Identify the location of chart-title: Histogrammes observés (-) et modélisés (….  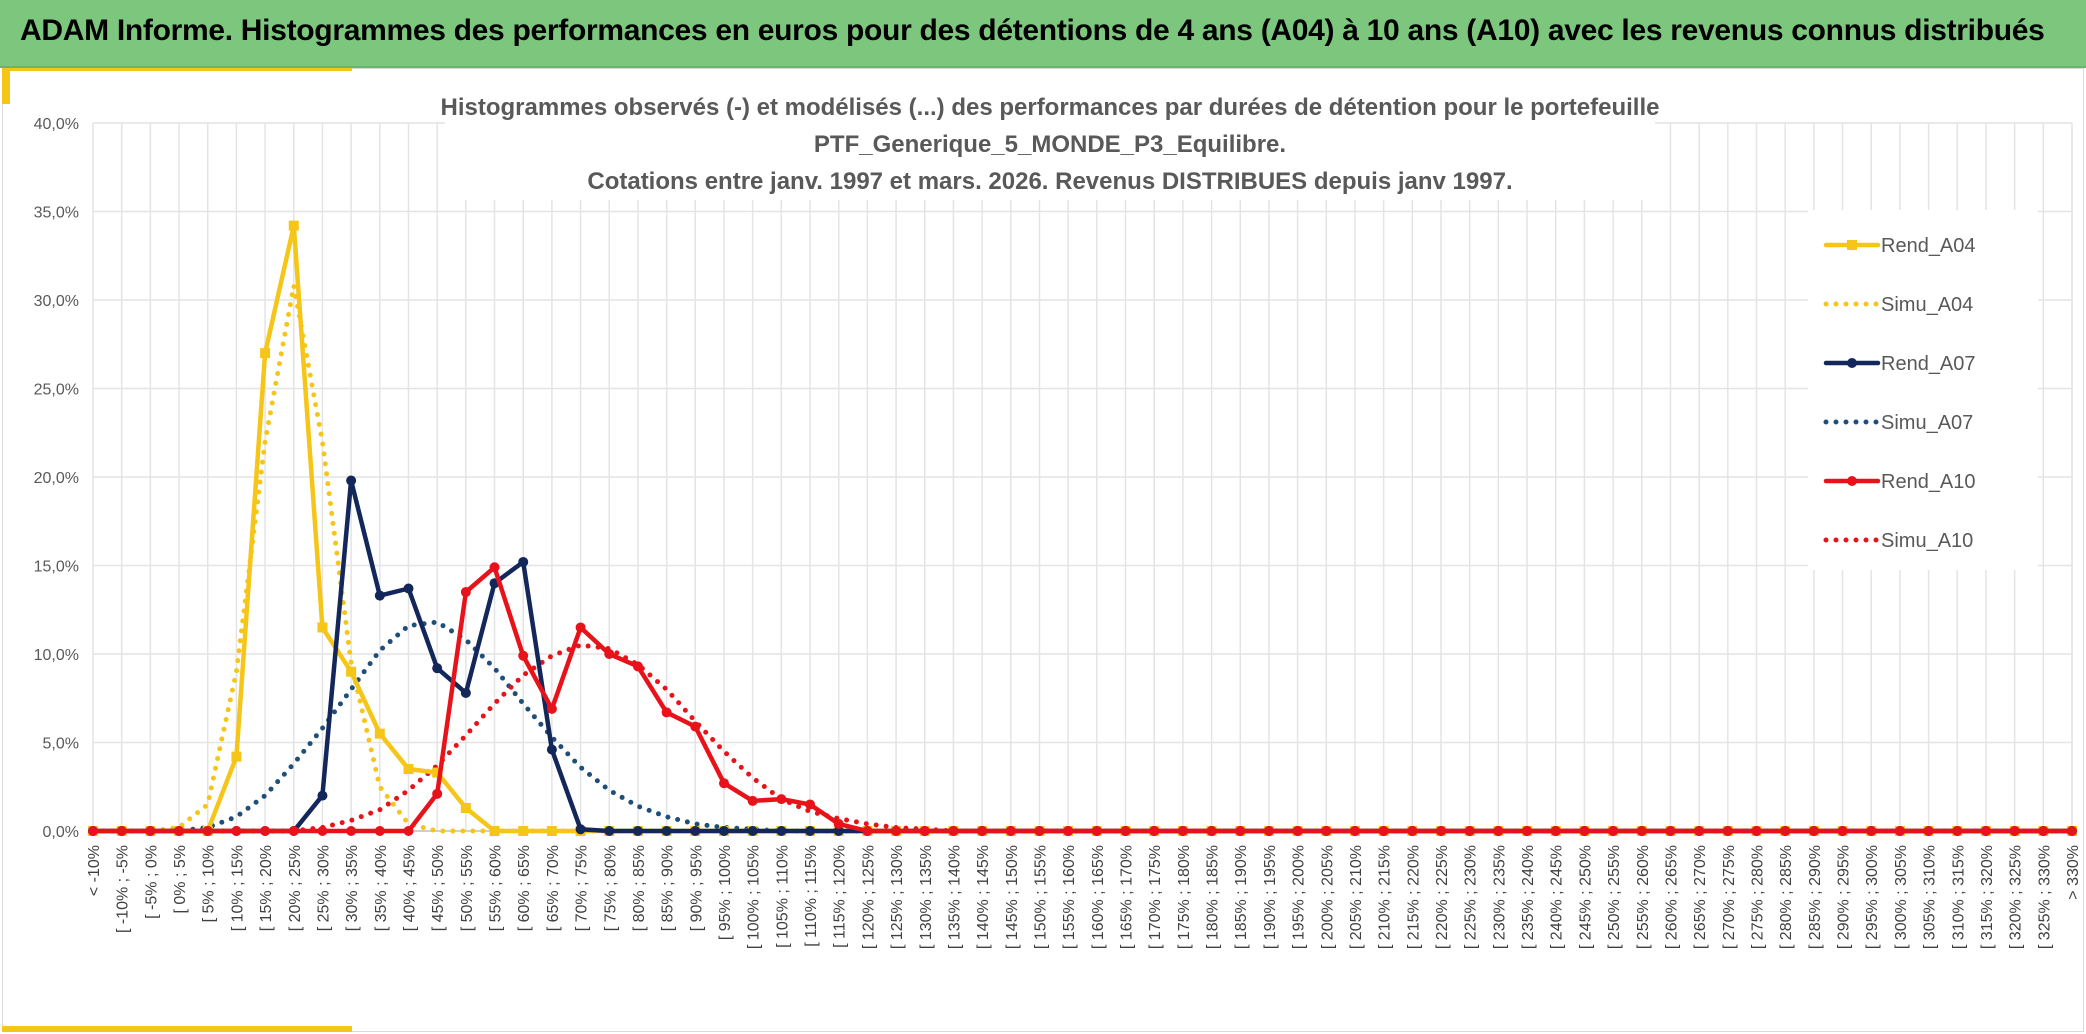
(1050, 144).